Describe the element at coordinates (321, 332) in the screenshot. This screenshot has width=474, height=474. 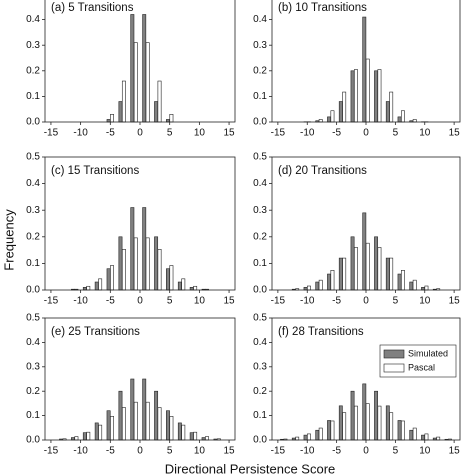
I see `panel-title: (f) 28 Transitions` at that location.